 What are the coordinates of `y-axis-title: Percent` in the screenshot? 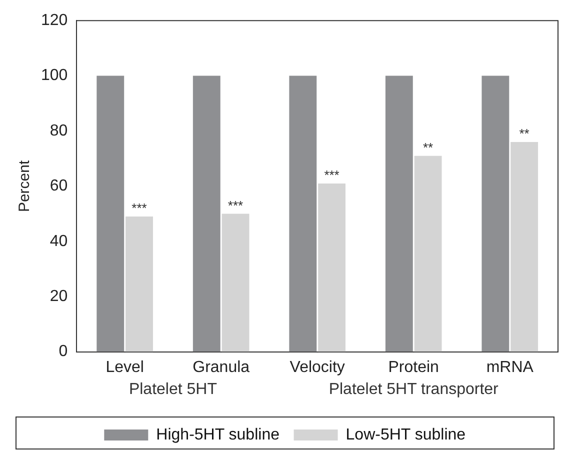 It's located at (25, 186).